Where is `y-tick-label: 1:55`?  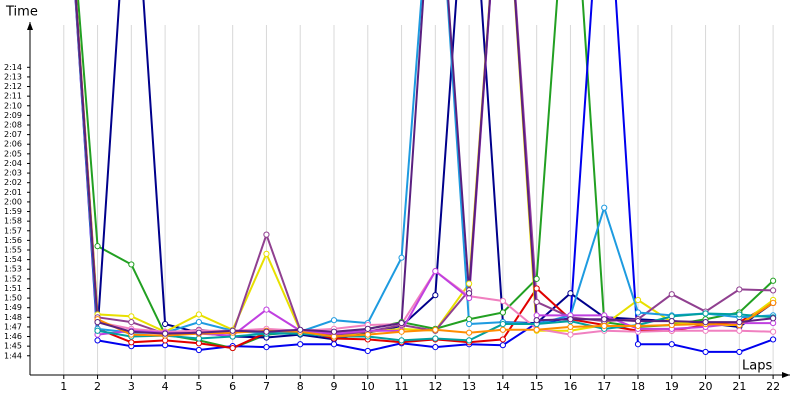 y-tick-label: 1:55 is located at coordinates (13, 250).